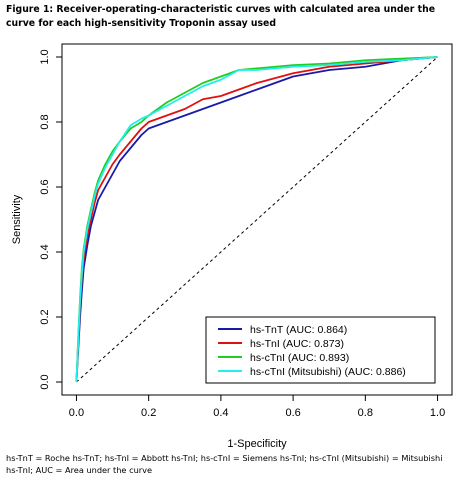 The image size is (458, 481). What do you see at coordinates (292, 413) in the screenshot?
I see `x-tick-label: 0.6` at bounding box center [292, 413].